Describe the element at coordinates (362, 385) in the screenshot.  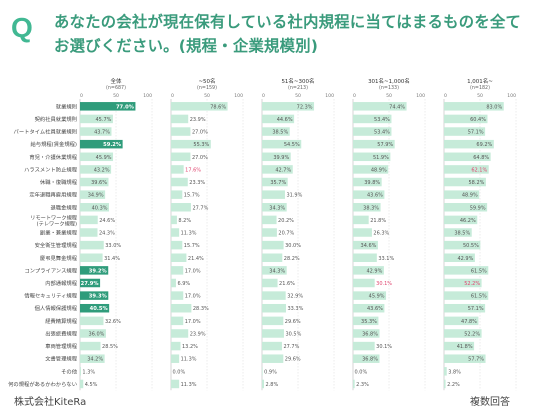
I see `data-label: 2.3%` at that location.